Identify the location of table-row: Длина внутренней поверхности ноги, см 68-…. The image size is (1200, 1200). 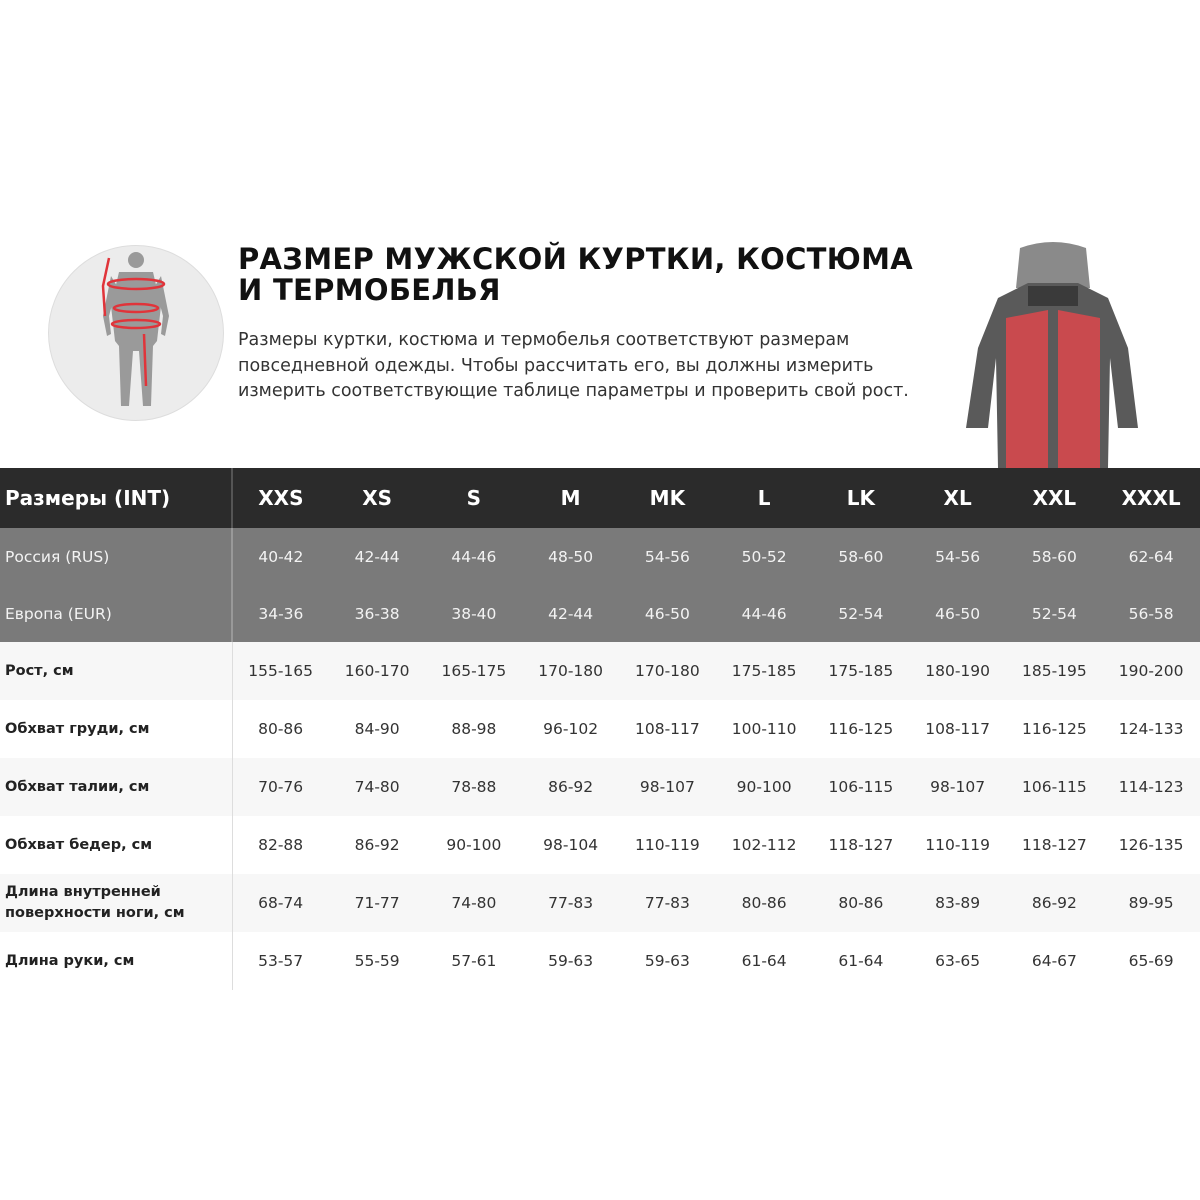
(600, 903).